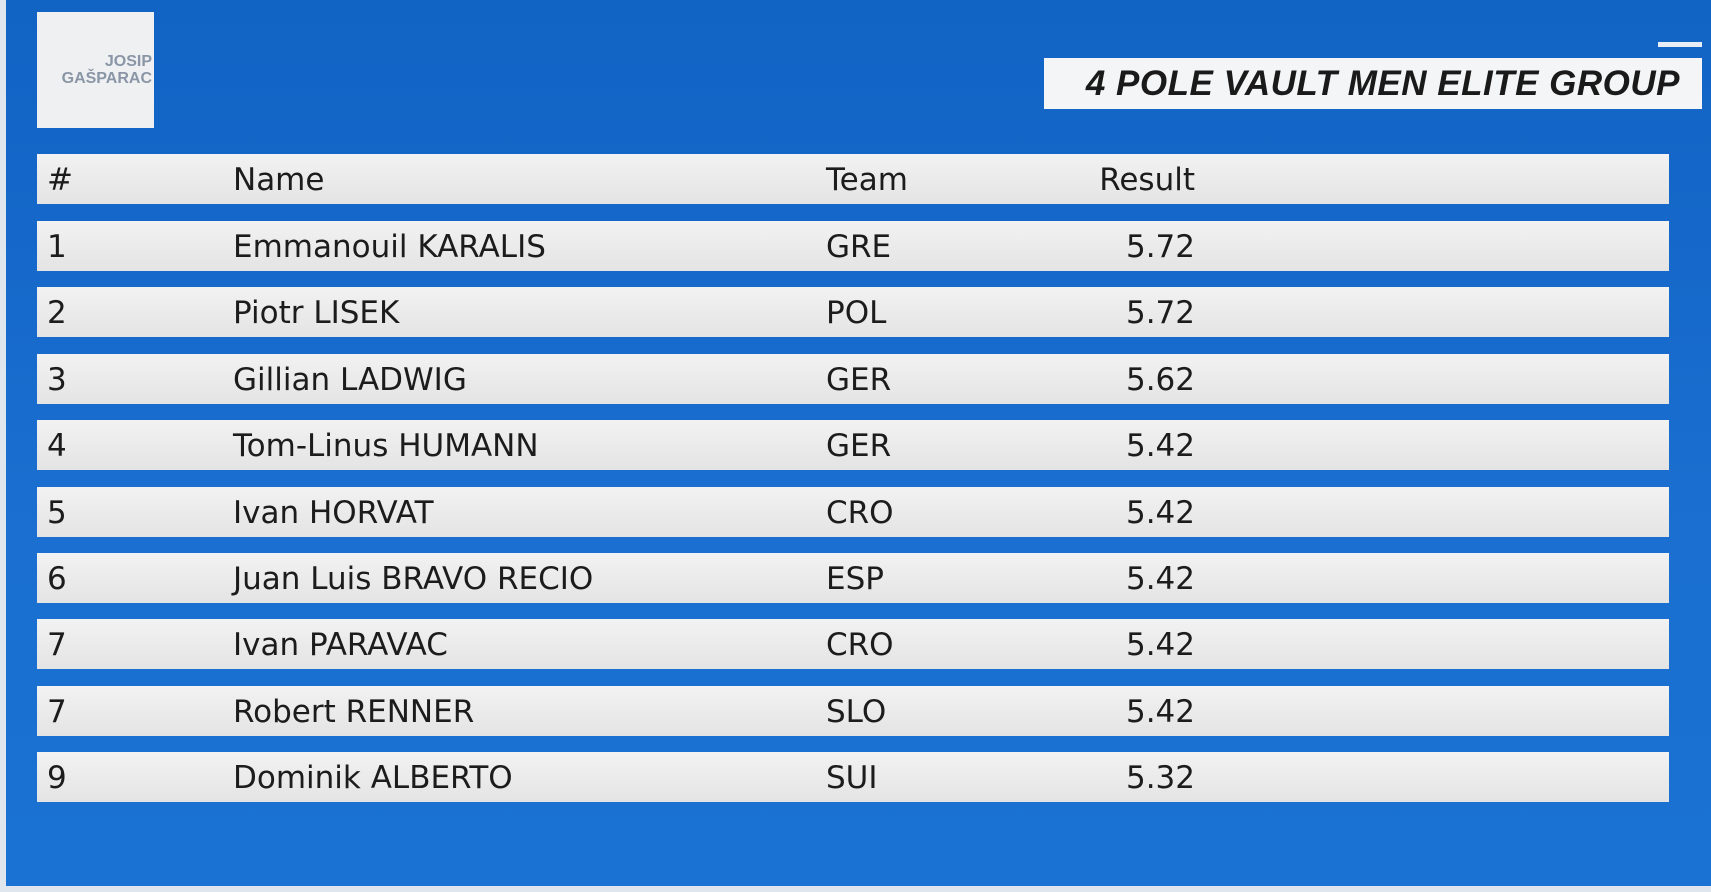  What do you see at coordinates (316, 313) in the screenshot?
I see `name-cell: Piotr LISEK` at bounding box center [316, 313].